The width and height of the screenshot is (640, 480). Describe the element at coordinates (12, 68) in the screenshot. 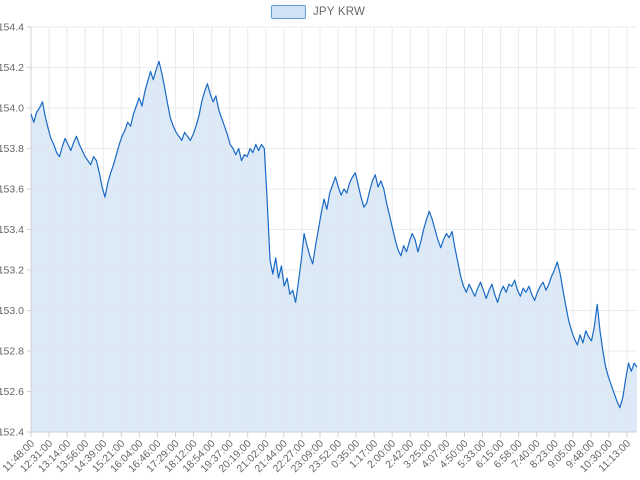

I see `y-tick-label: 154.2` at that location.